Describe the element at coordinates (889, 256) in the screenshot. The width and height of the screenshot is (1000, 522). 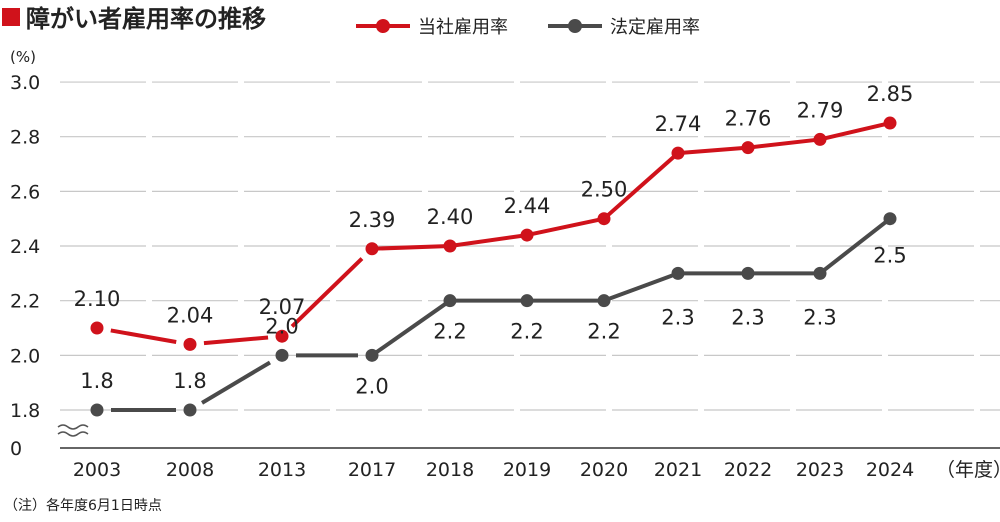
I see `data-label: 2.5` at that location.